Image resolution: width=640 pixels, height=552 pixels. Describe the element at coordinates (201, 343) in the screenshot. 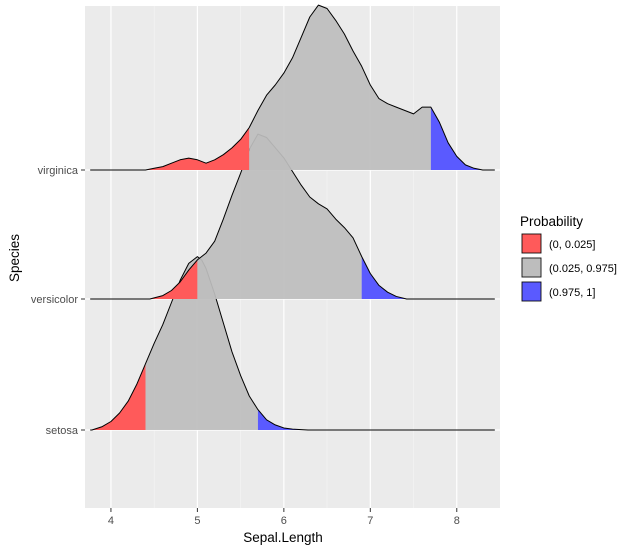

I see `ridge-setosa-central` at that location.